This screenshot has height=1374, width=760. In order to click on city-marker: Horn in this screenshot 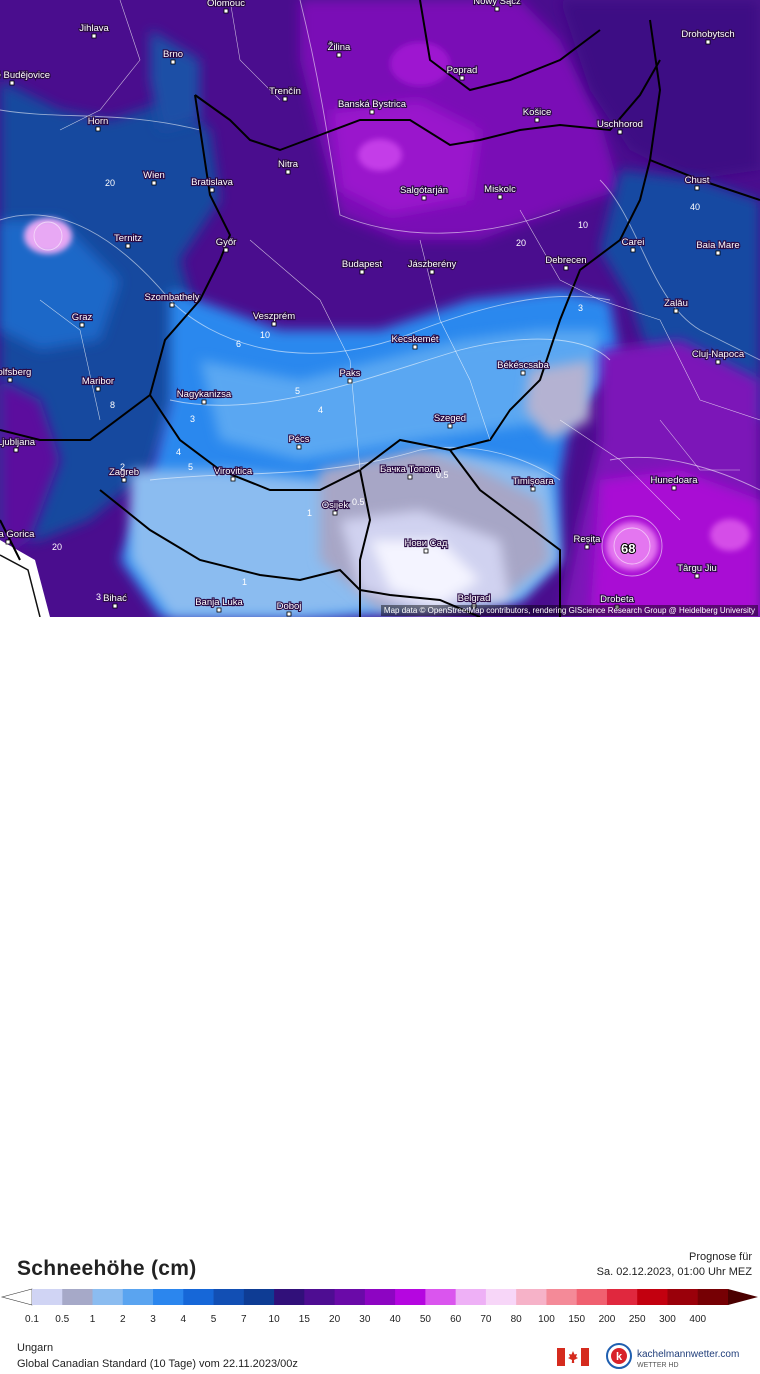, I will do `click(98, 123)`.